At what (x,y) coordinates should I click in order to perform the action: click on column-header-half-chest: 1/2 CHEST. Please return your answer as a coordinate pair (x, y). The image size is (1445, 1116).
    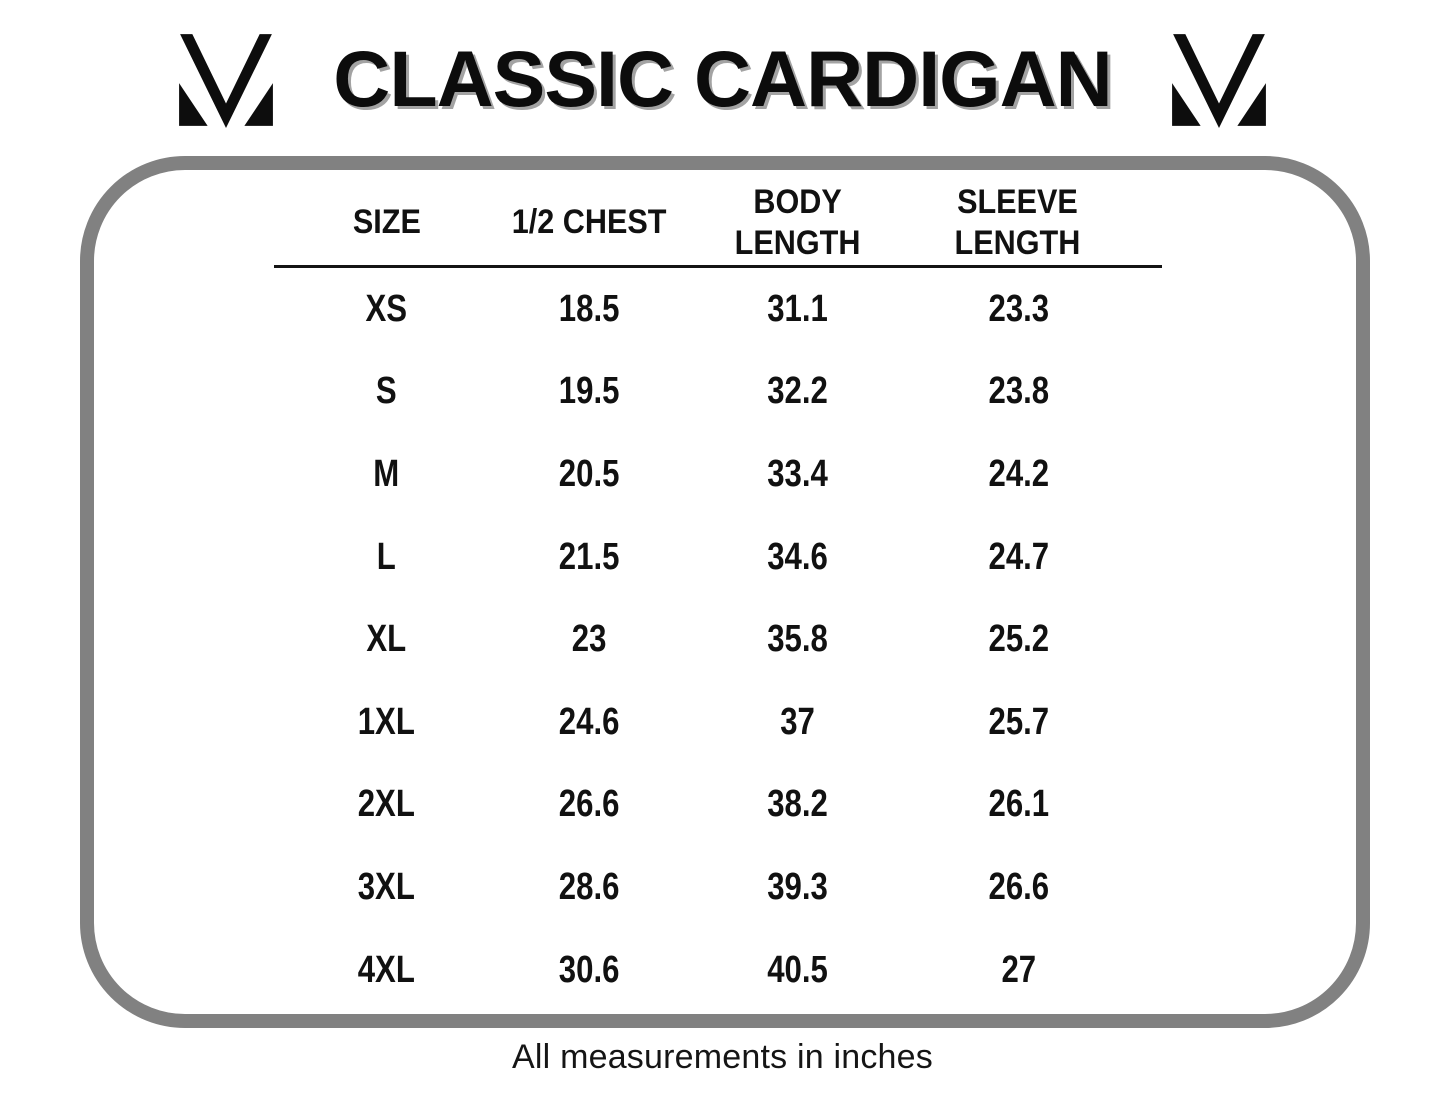
    Looking at the image, I should click on (589, 222).